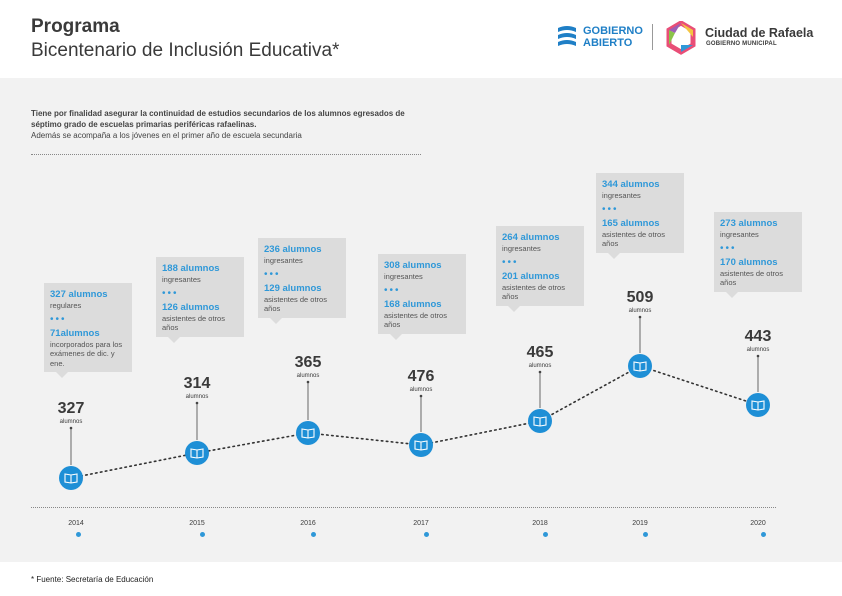  Describe the element at coordinates (759, 33) in the screenshot. I see `ciudad-de-rafaela-name: Ciudad de Rafaela` at that location.